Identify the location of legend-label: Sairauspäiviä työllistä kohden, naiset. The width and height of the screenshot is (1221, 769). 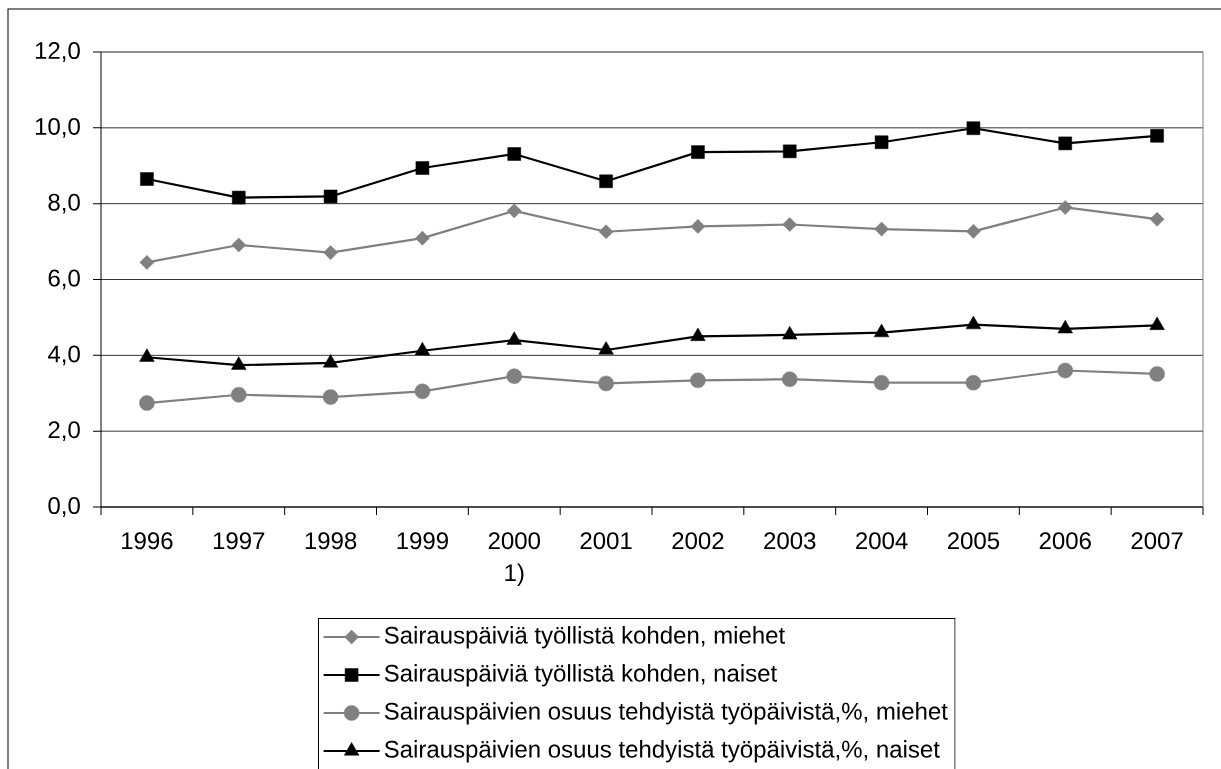
(580, 675).